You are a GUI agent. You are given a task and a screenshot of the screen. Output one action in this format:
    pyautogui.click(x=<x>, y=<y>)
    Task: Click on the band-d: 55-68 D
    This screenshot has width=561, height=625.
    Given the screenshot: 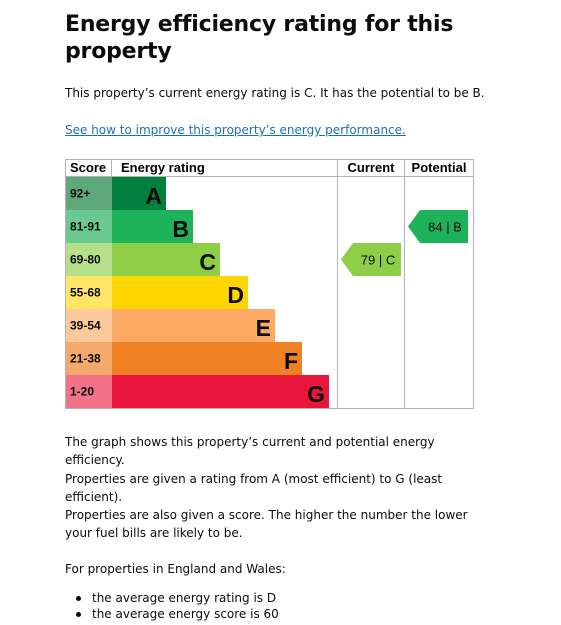 What is the action you would take?
    pyautogui.click(x=157, y=292)
    